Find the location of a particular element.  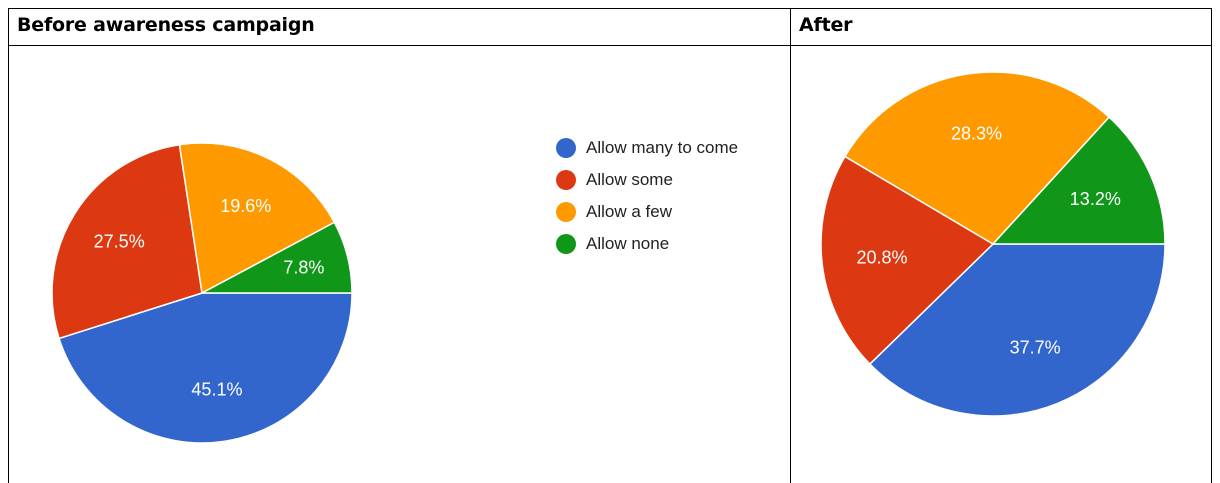

legend-item: Allow none is located at coordinates (612, 244).